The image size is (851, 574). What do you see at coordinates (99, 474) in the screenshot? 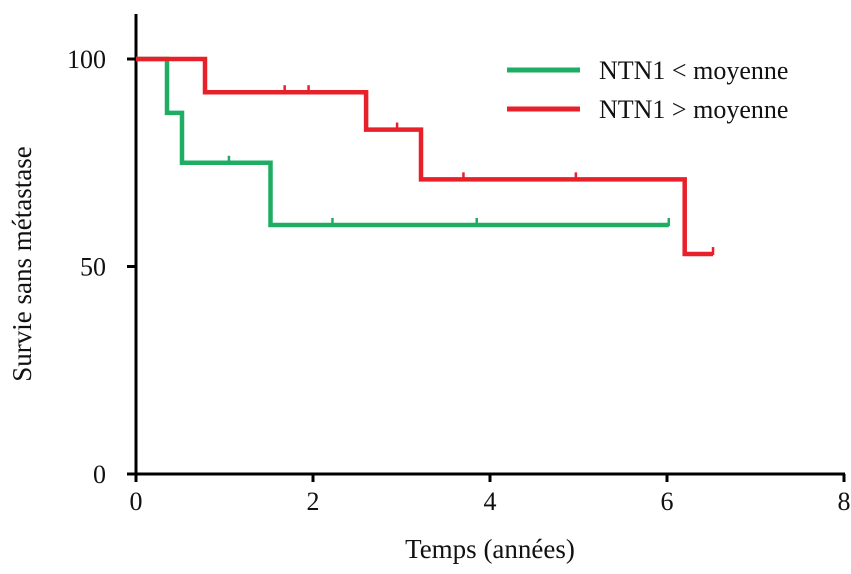
I see `y-tick-label: 0` at bounding box center [99, 474].